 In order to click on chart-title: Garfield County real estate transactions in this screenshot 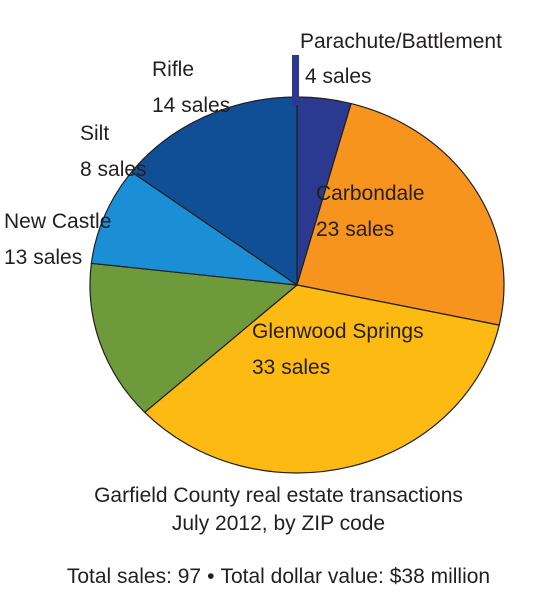, I will do `click(278, 495)`.